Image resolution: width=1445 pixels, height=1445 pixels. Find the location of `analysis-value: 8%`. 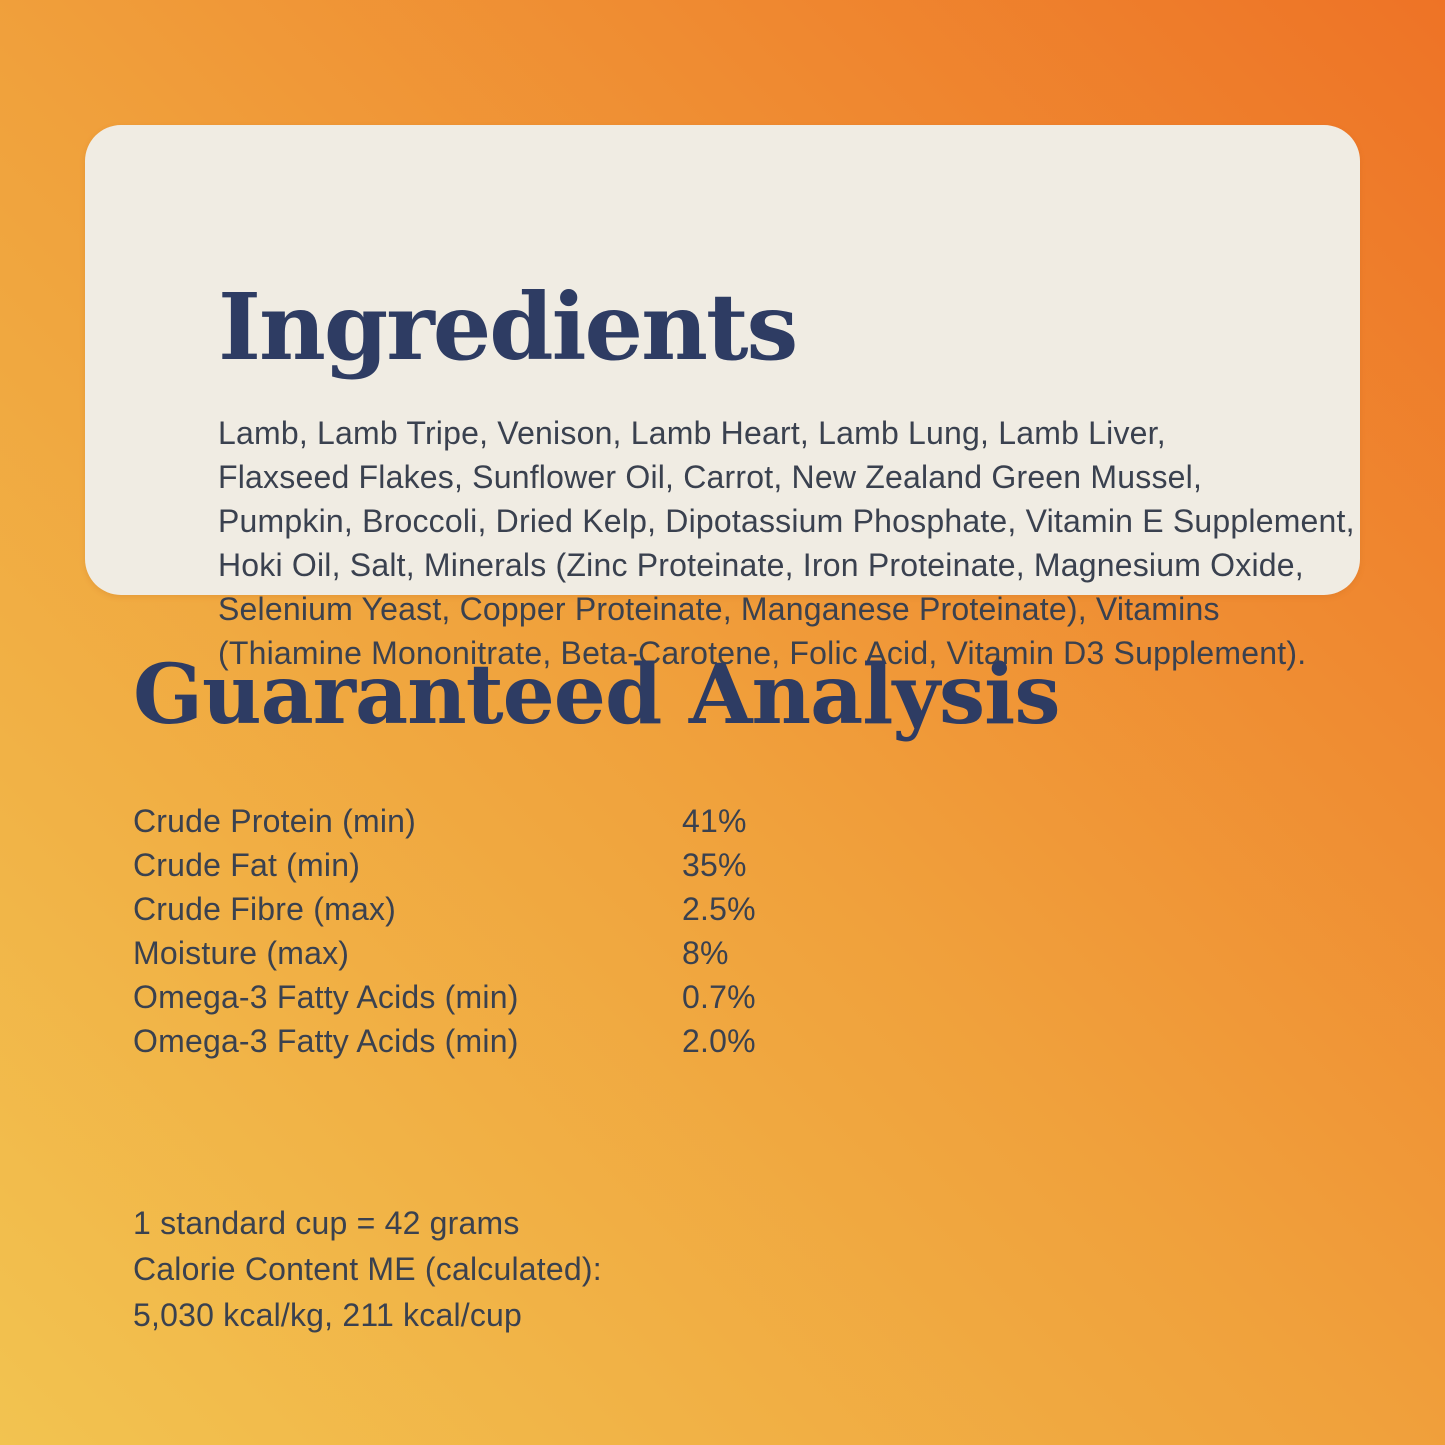

analysis-value: 8% is located at coordinates (705, 953).